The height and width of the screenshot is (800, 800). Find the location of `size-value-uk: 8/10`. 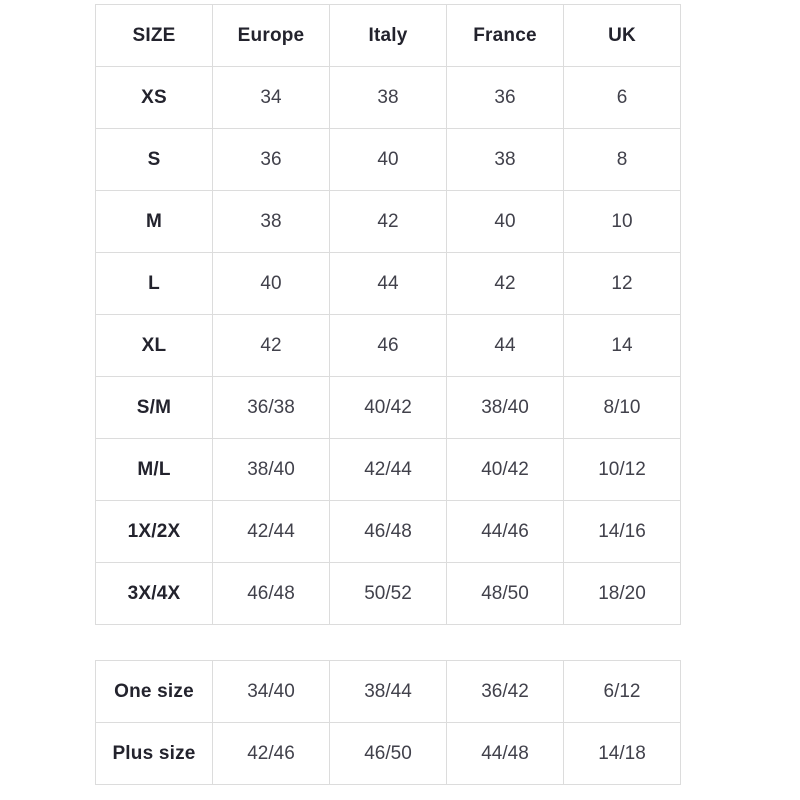

size-value-uk: 8/10 is located at coordinates (622, 407).